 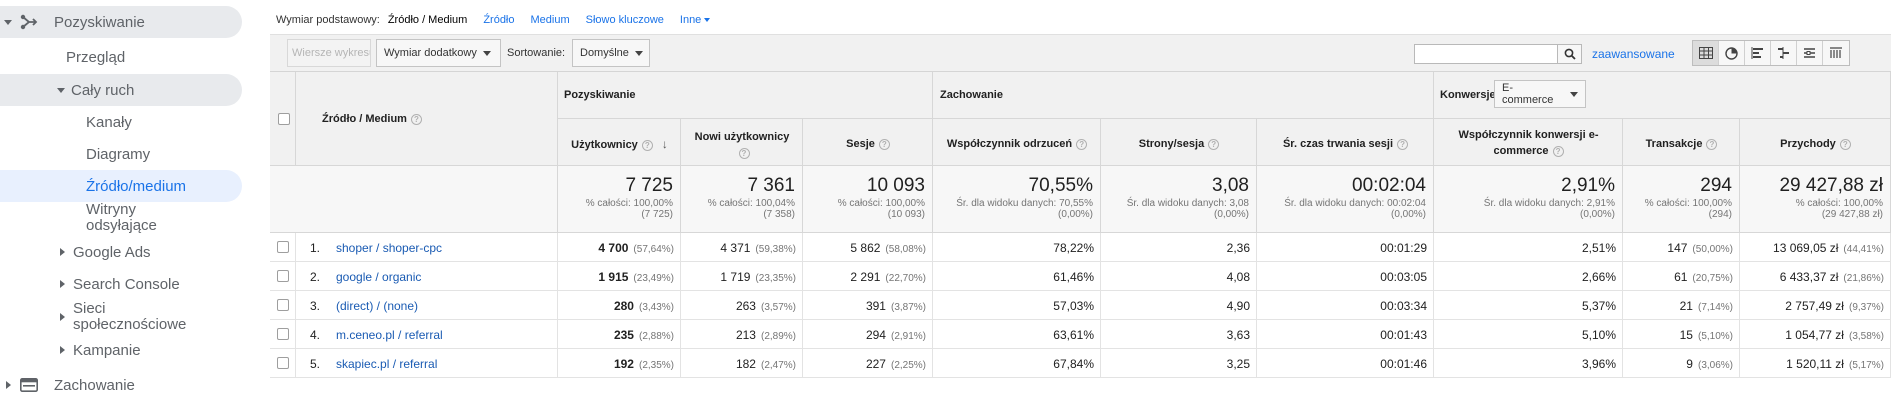 I want to click on col-trans-header: Transakcje?, so click(x=1681, y=144).